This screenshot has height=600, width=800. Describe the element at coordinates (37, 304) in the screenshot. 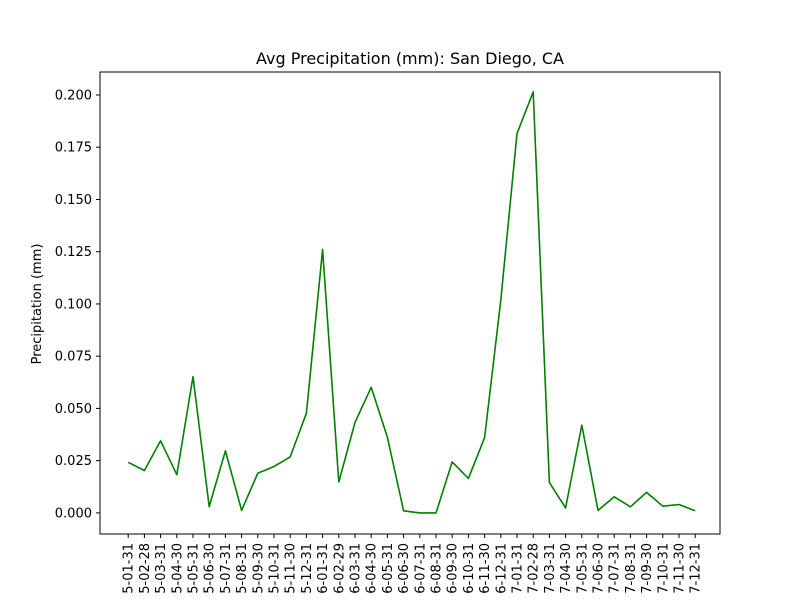

I see `y-axis-label: Precipitation (mm)` at that location.